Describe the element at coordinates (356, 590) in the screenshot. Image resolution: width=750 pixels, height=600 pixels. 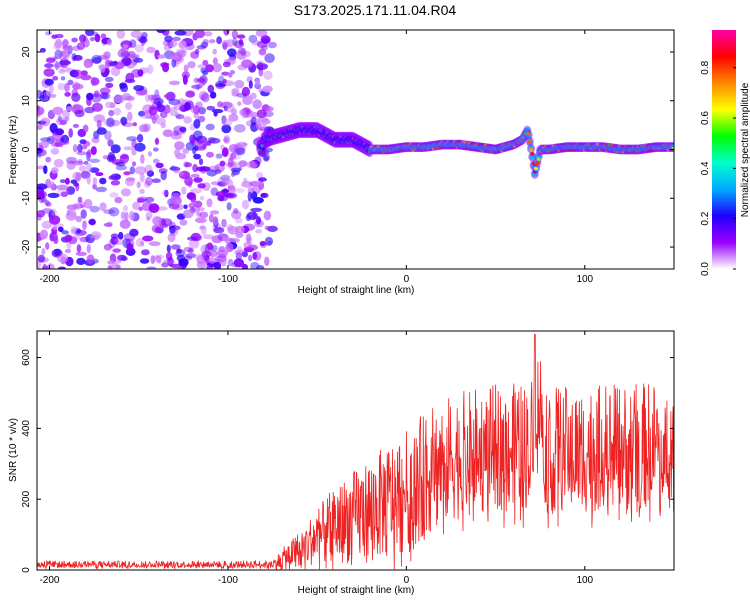
I see `snr-xlabel: Height of straight line (km)` at that location.